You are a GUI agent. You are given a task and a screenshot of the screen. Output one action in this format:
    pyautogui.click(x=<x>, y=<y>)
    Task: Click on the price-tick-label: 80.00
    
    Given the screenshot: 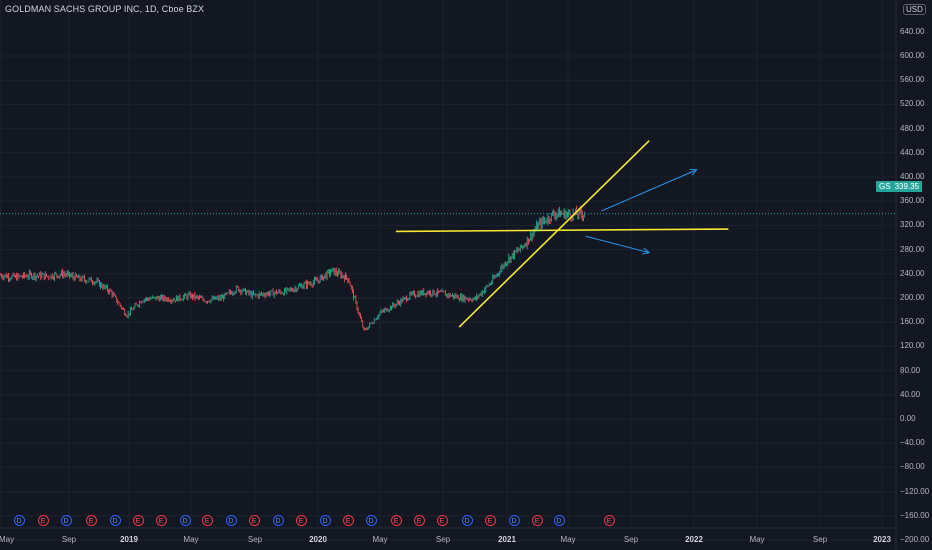 What is the action you would take?
    pyautogui.click(x=910, y=370)
    